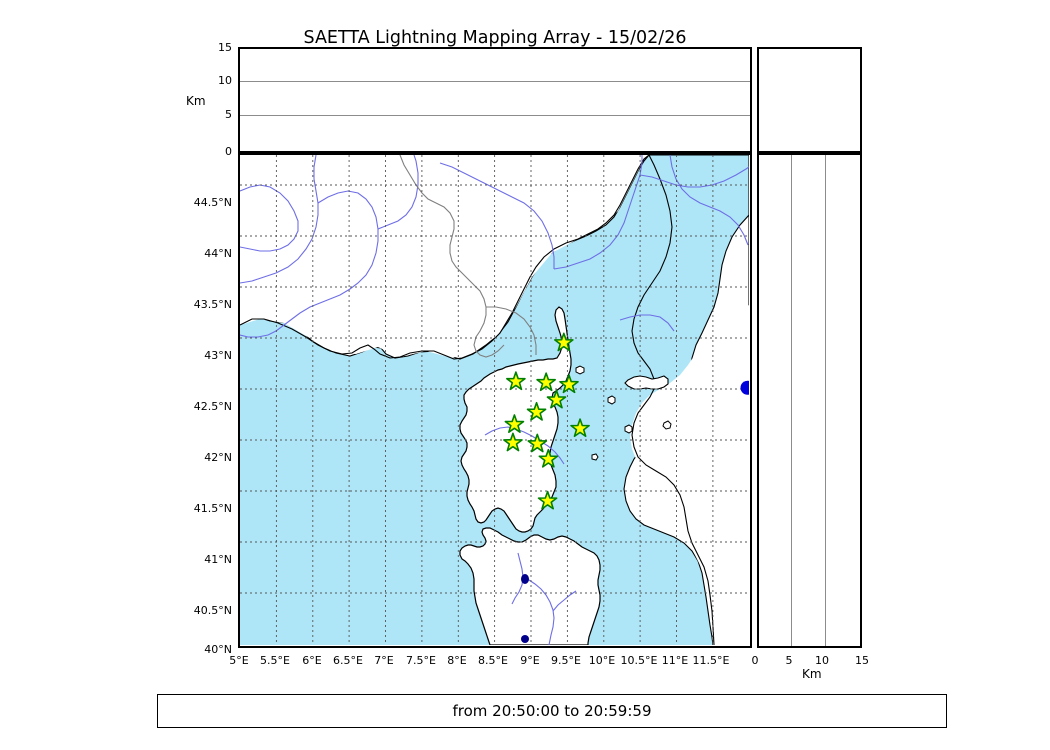 Image resolution: width=1050 pixels, height=750 pixels. Describe the element at coordinates (218, 253) in the screenshot. I see `tick-lat-44: 44°N` at that location.